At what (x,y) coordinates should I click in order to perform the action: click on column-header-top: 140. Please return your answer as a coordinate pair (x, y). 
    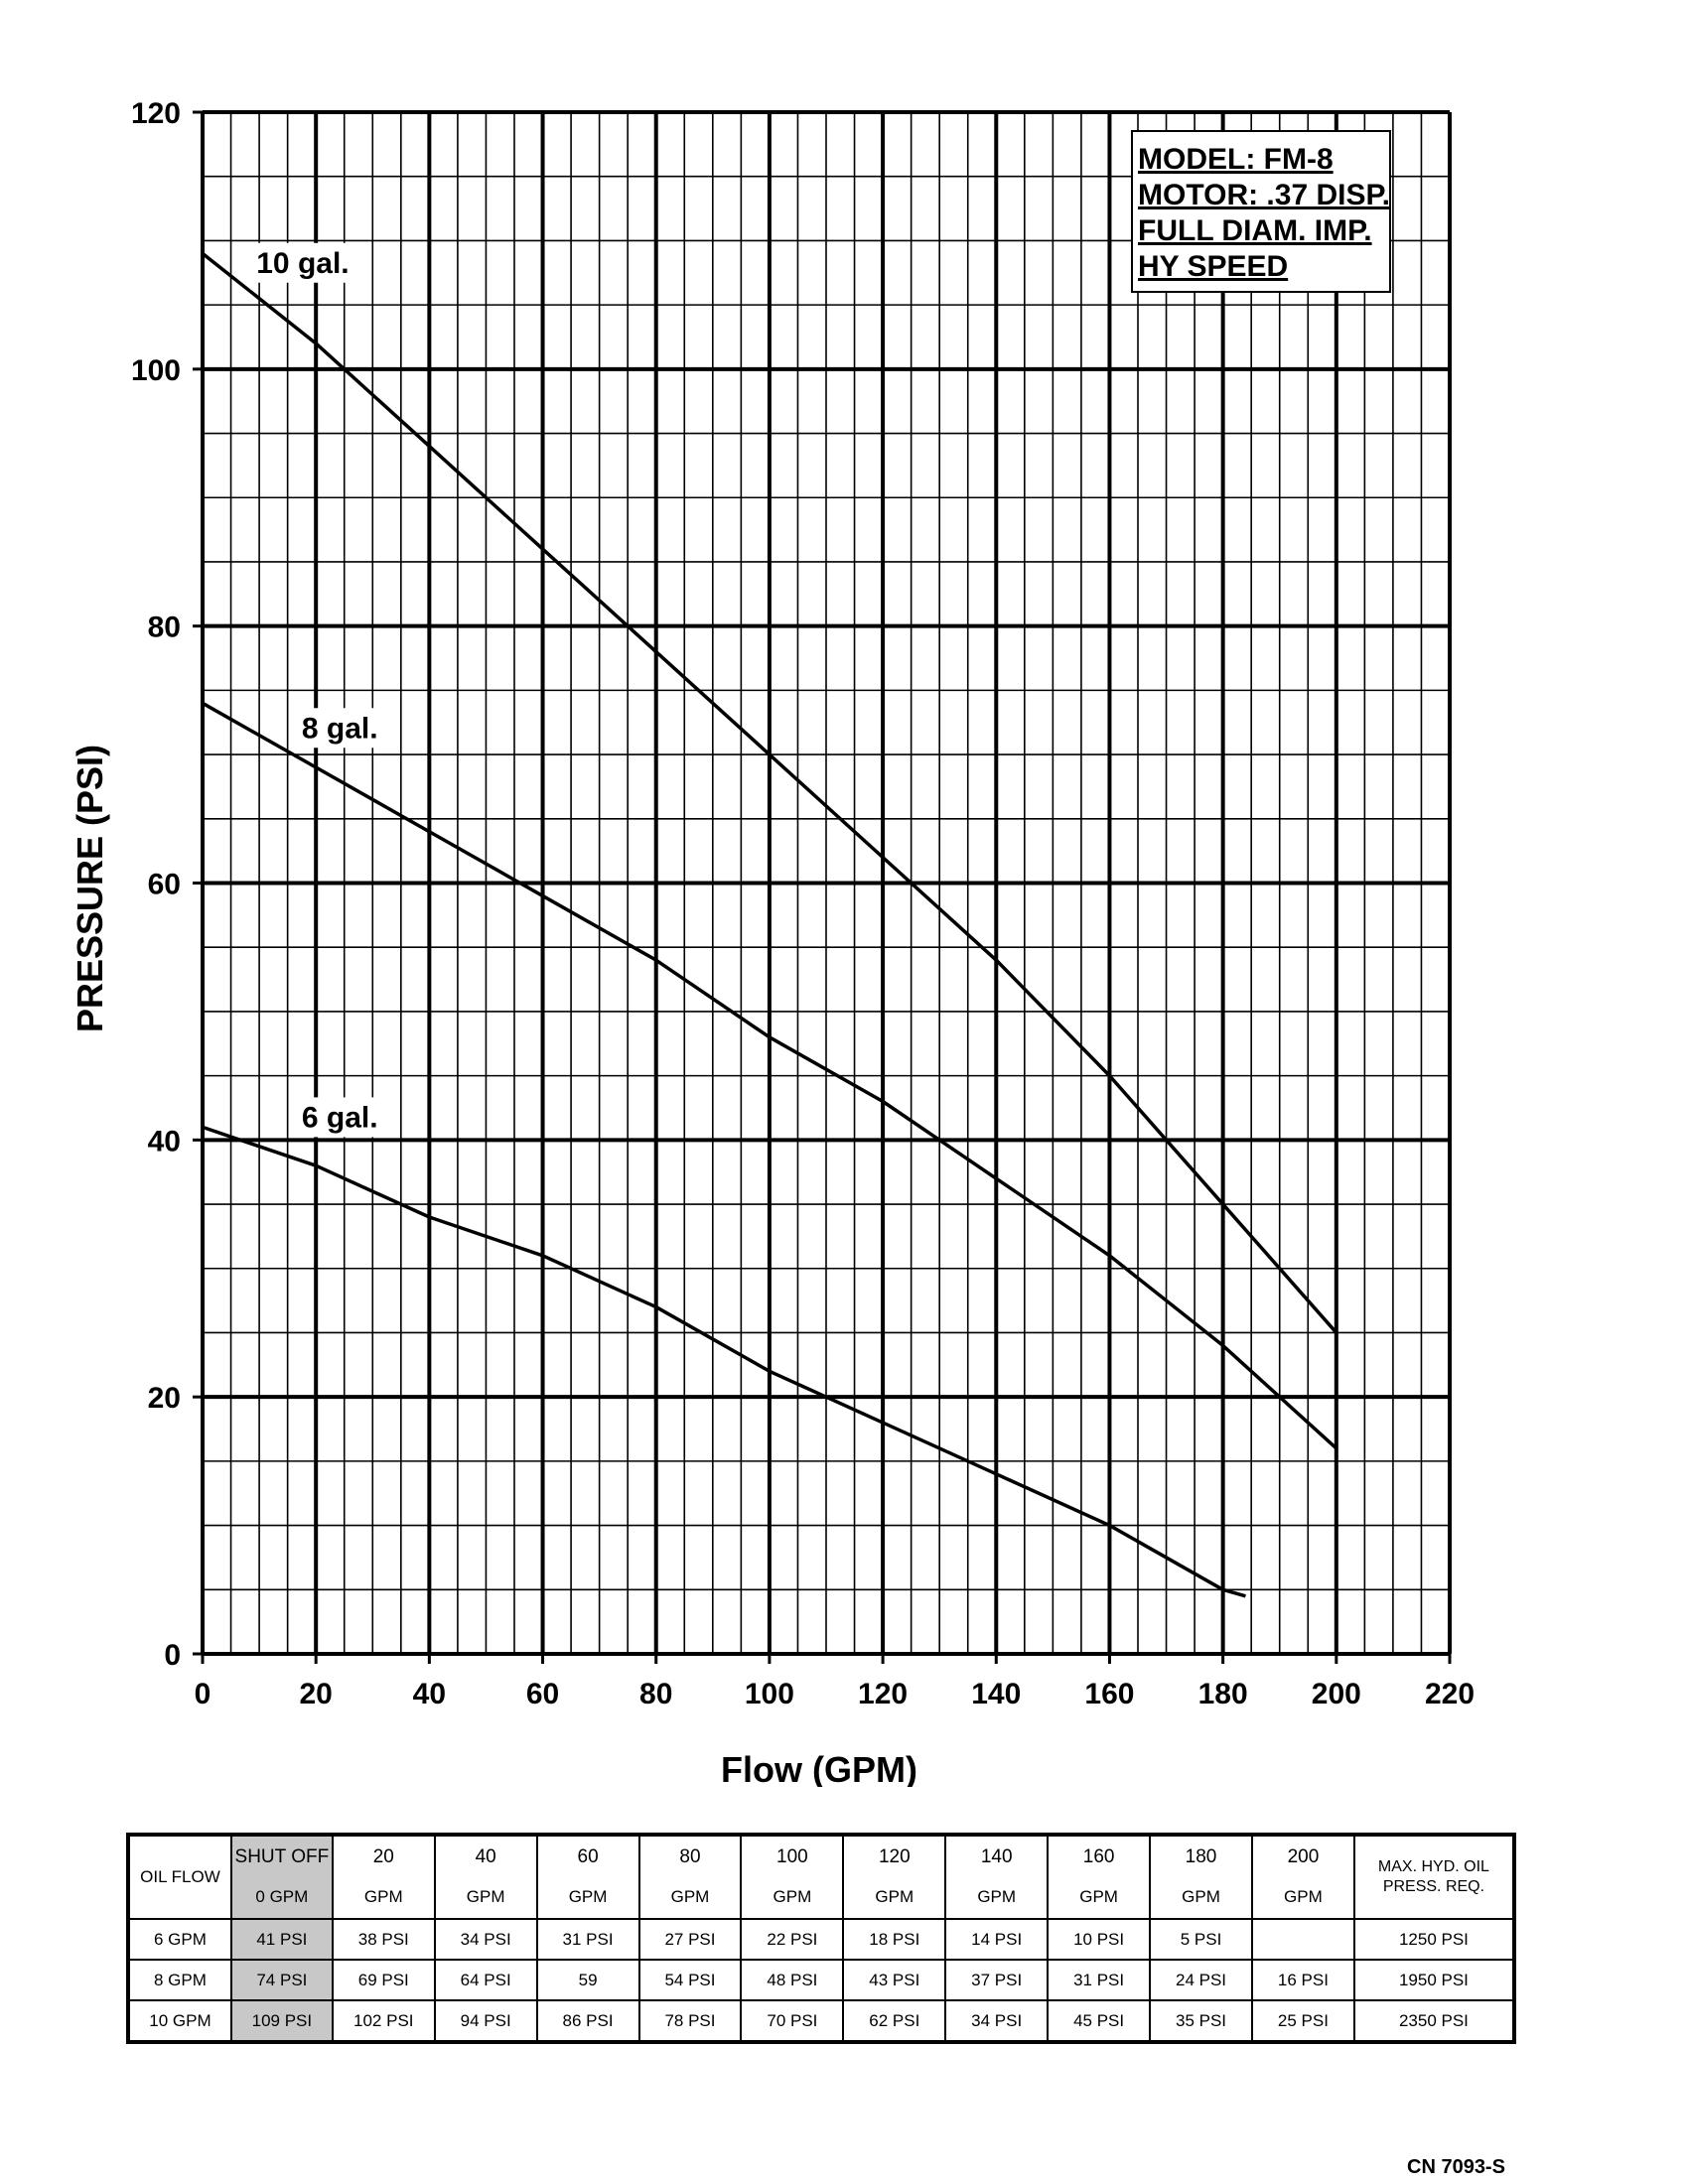
    Looking at the image, I should click on (996, 1856).